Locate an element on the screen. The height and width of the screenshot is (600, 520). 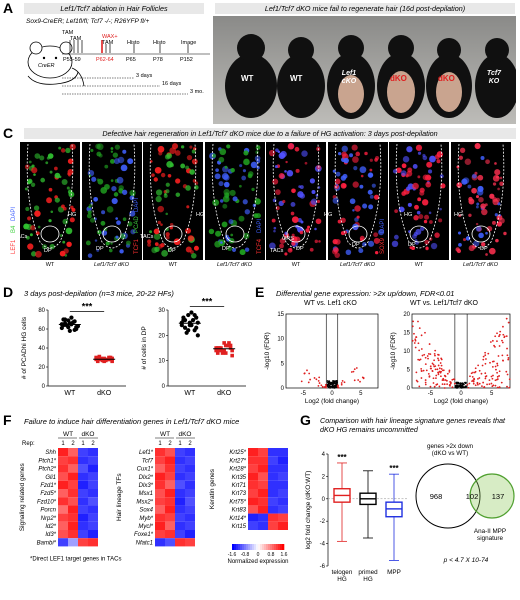
heatmap-gene: Sox4 is located at coordinates (146, 511).